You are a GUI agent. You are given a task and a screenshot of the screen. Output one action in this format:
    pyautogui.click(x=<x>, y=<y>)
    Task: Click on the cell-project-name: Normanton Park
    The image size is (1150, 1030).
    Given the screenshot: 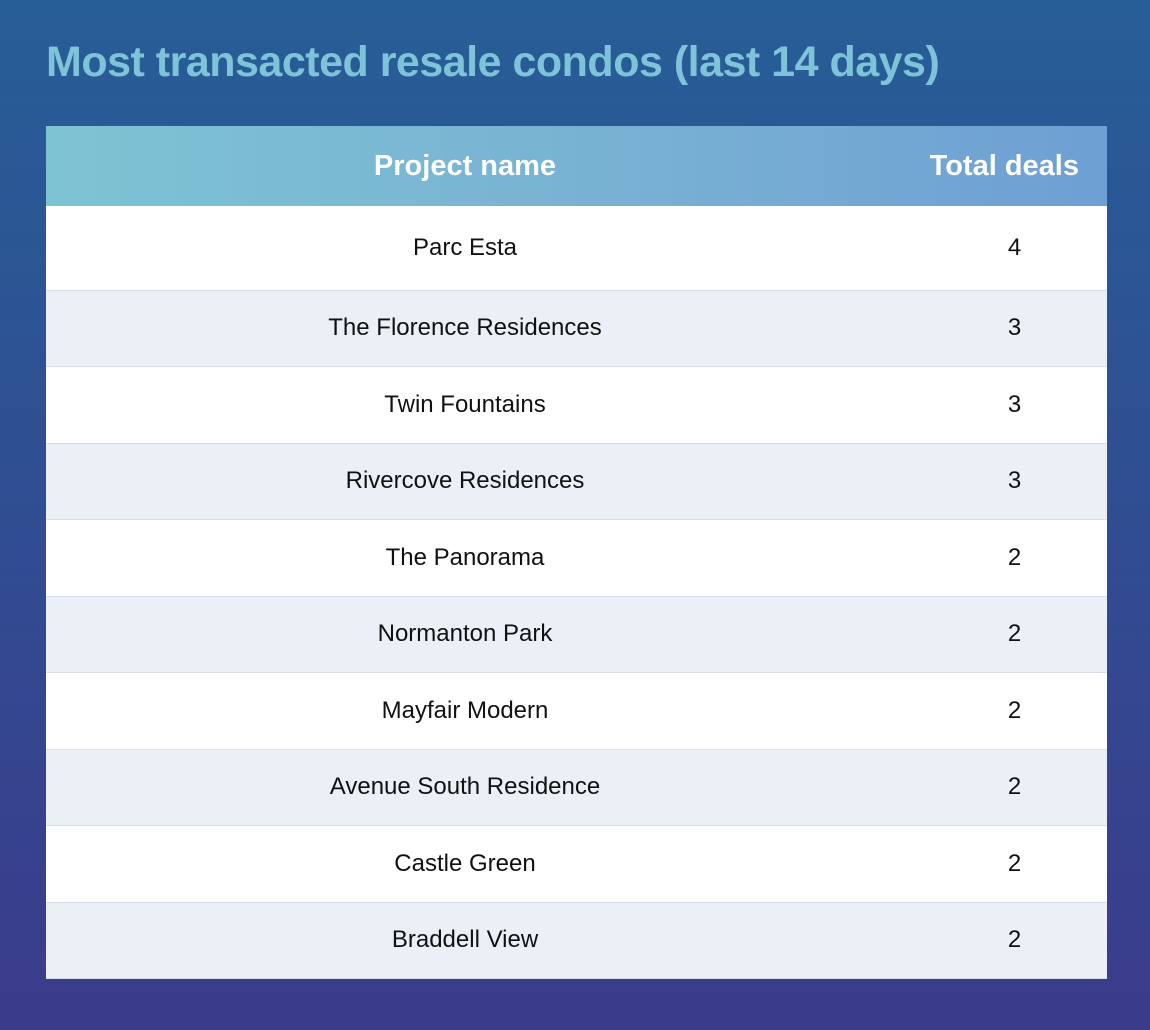 What is the action you would take?
    pyautogui.click(x=465, y=634)
    